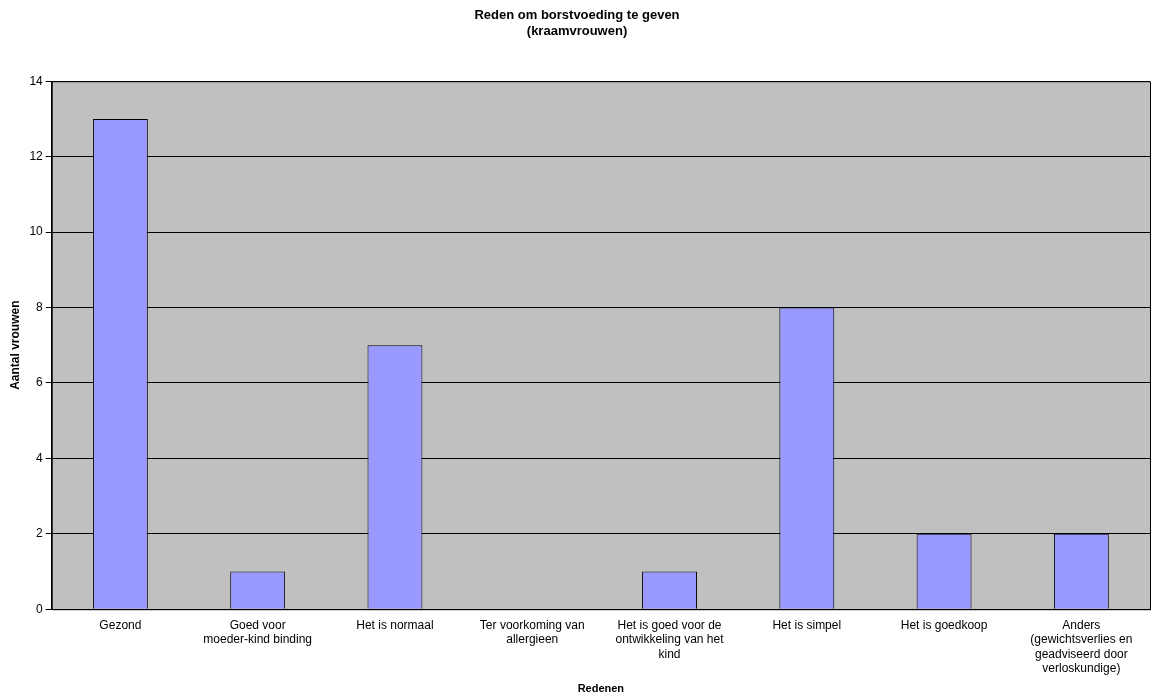  I want to click on x-tick-label: Het is goed voor de ontwikkeling van het kind, so click(670, 639).